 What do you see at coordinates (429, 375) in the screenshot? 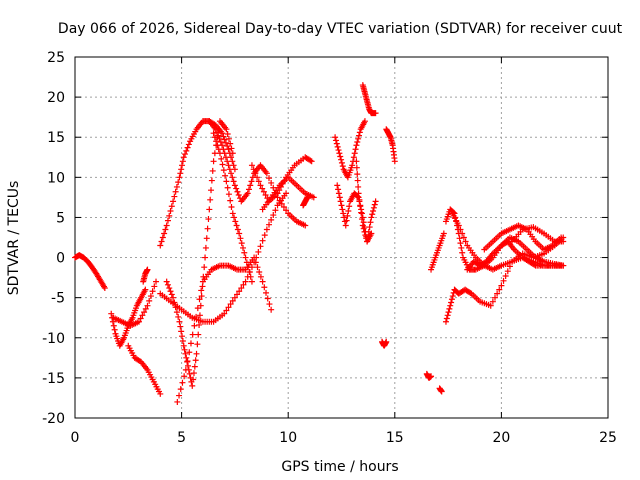
I see `series-arc-s` at bounding box center [429, 375].